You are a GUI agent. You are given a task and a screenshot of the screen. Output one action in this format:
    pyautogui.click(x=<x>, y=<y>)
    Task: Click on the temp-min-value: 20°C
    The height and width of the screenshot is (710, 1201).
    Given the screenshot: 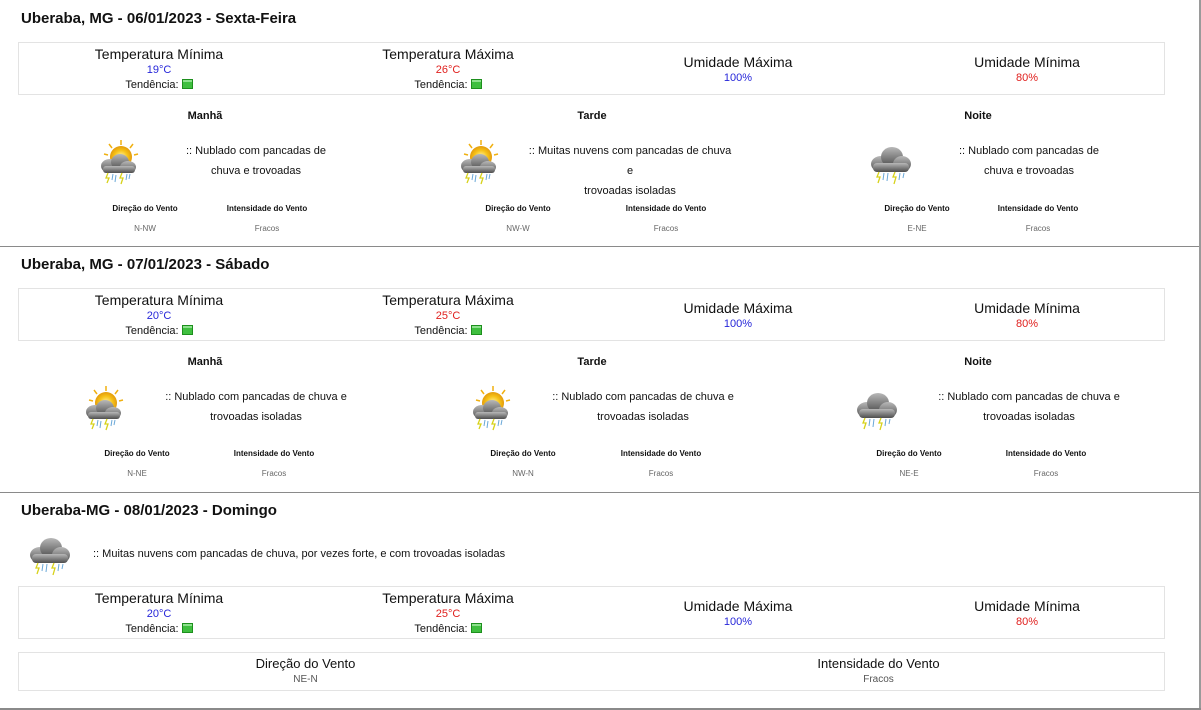 What is the action you would take?
    pyautogui.click(x=159, y=614)
    